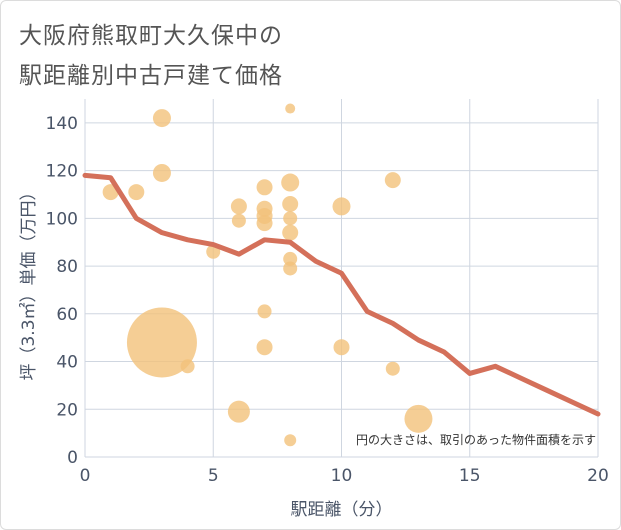 The height and width of the screenshot is (530, 621). I want to click on bubble-size-note: 円の大きさは、取引のあった物件面積を示す, so click(476, 439).